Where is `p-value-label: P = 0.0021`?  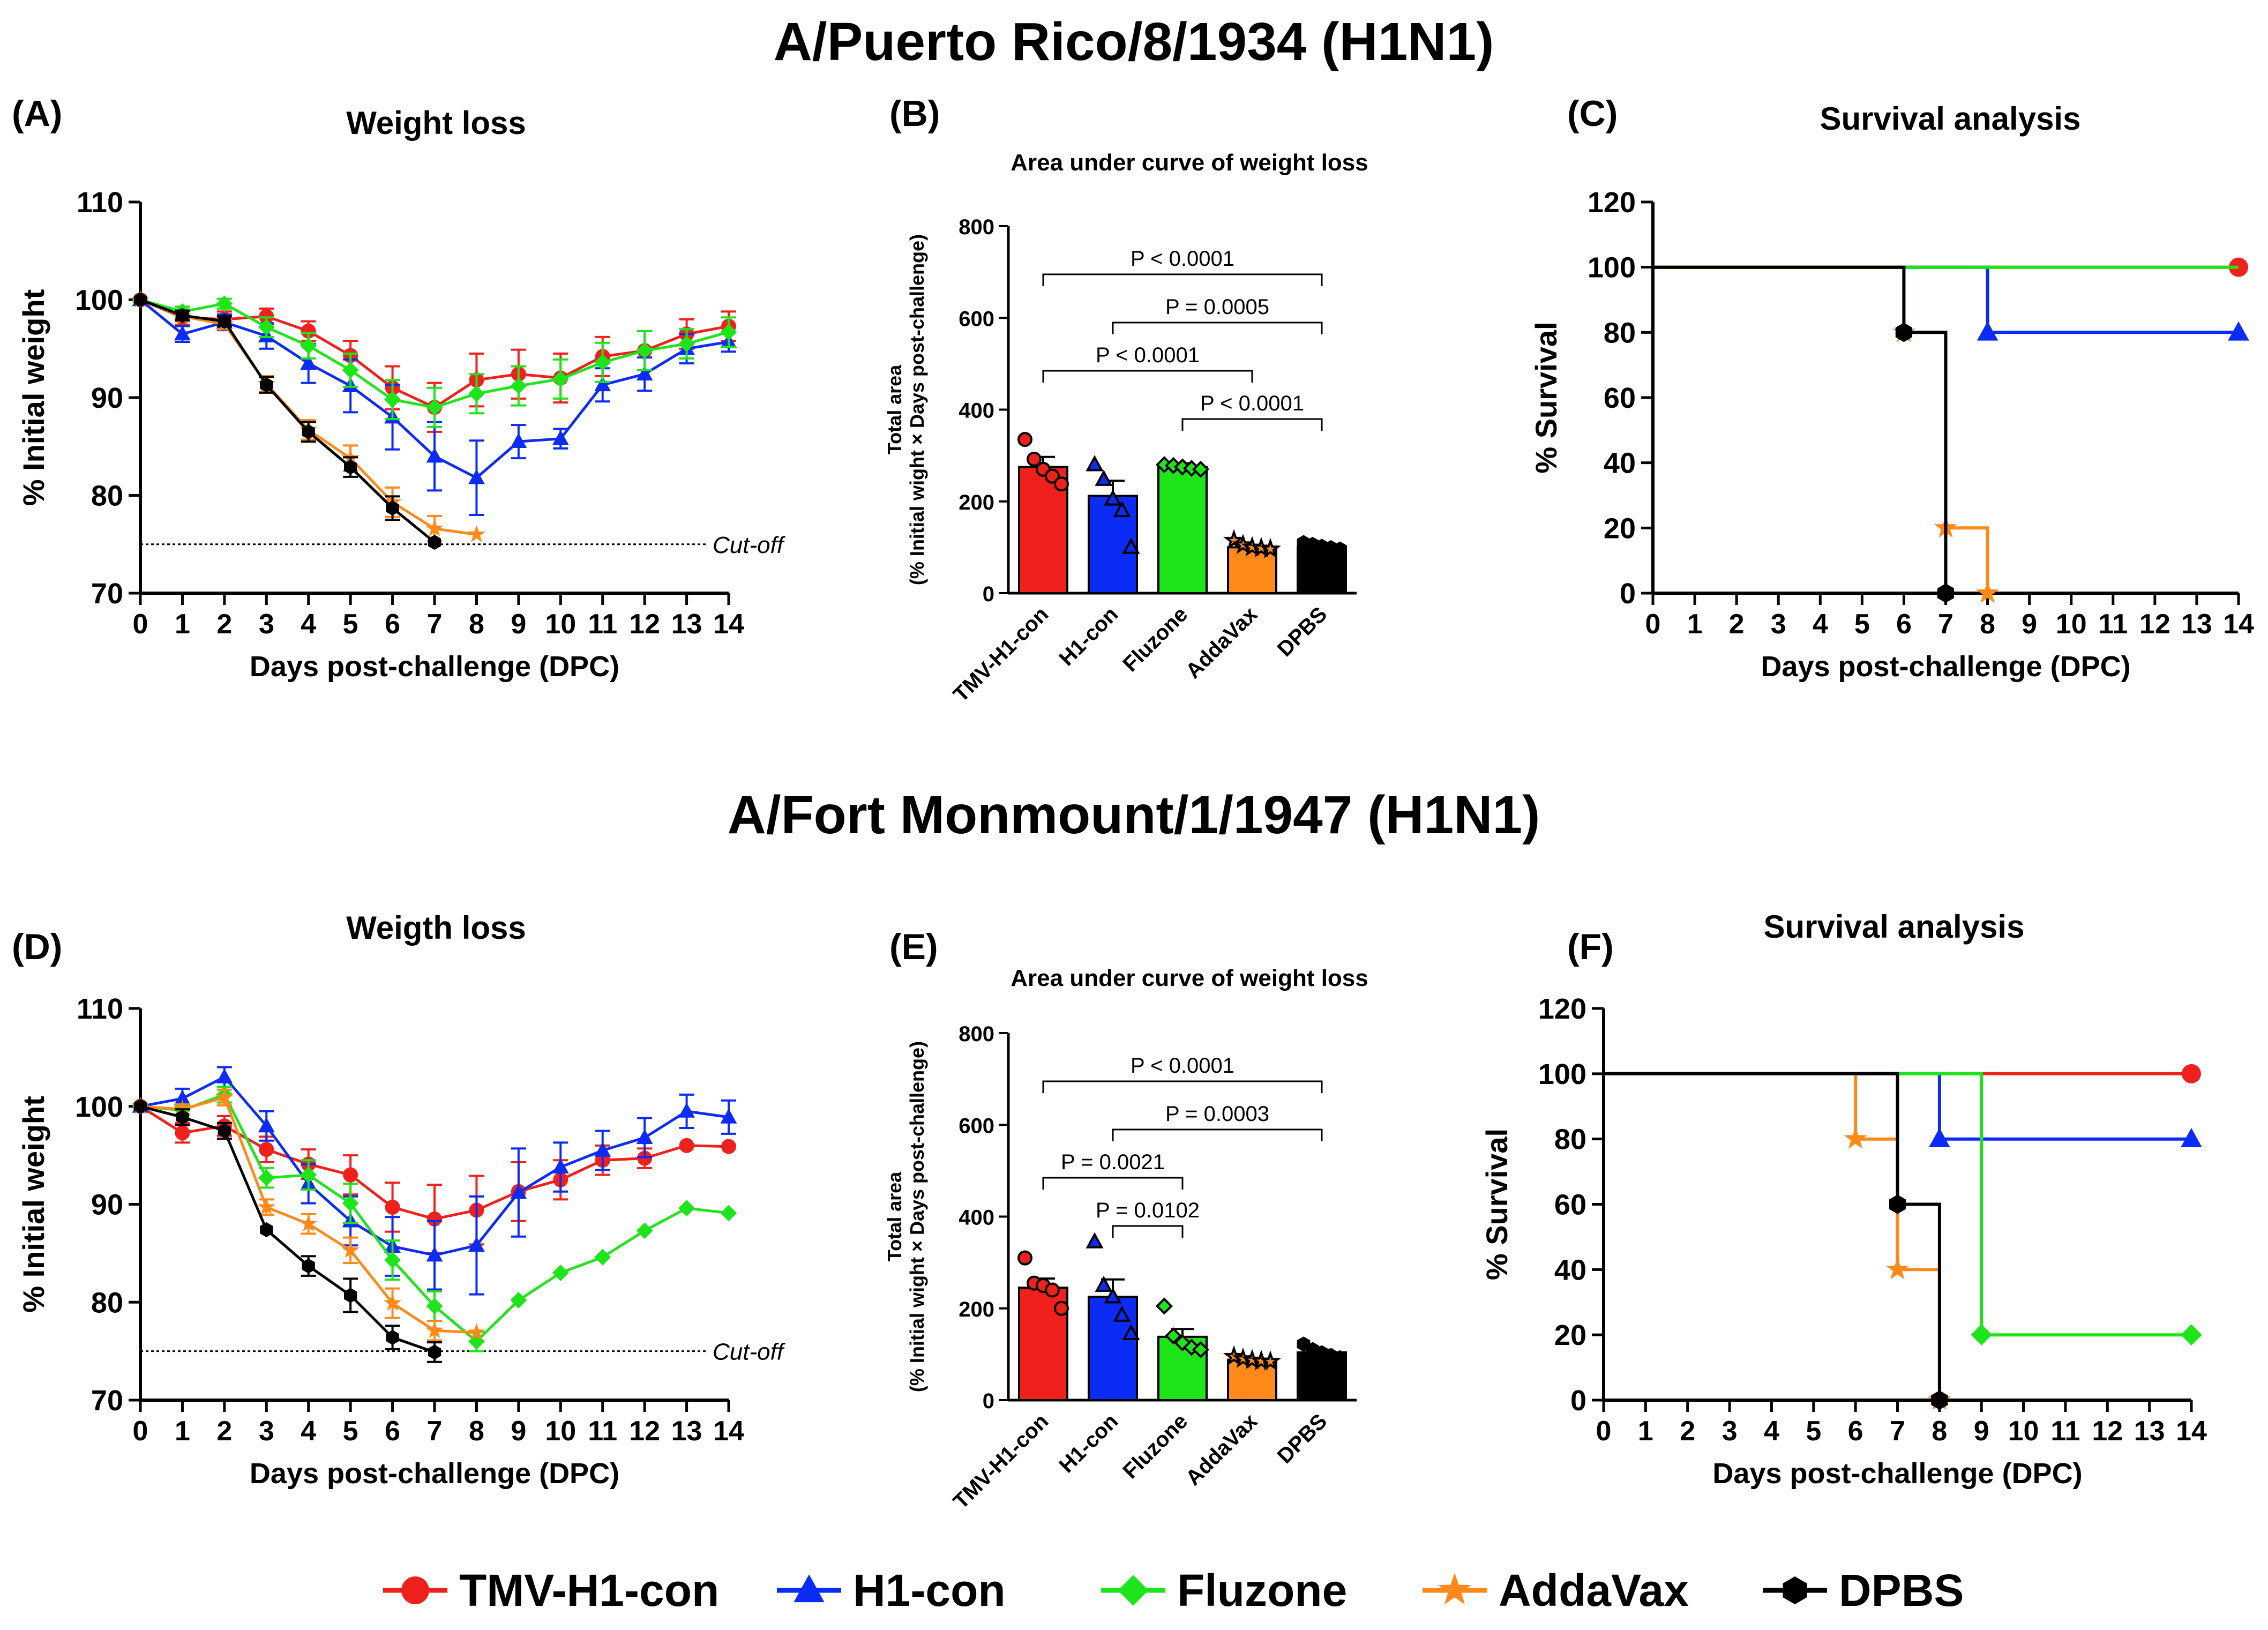
p-value-label: P = 0.0021 is located at coordinates (1113, 1162).